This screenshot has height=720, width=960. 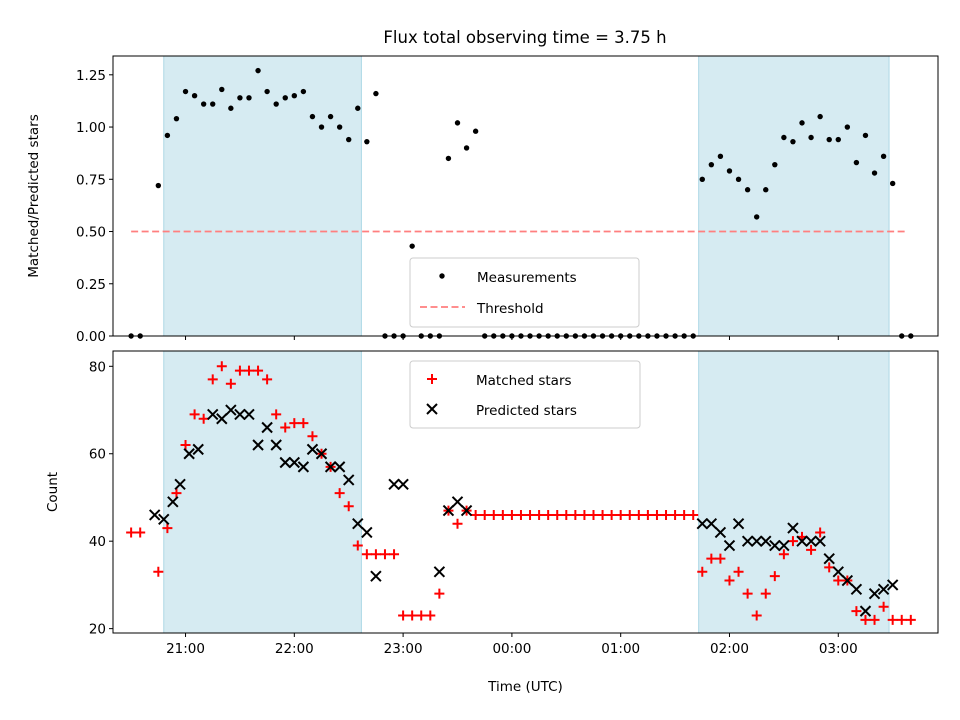 I want to click on bottom-y-tick-label-1: 40, so click(x=97, y=542).